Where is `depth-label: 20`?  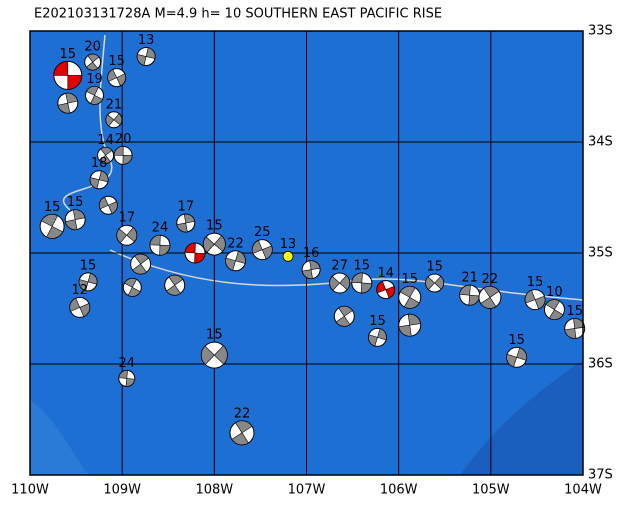 depth-label: 20 is located at coordinates (92, 47).